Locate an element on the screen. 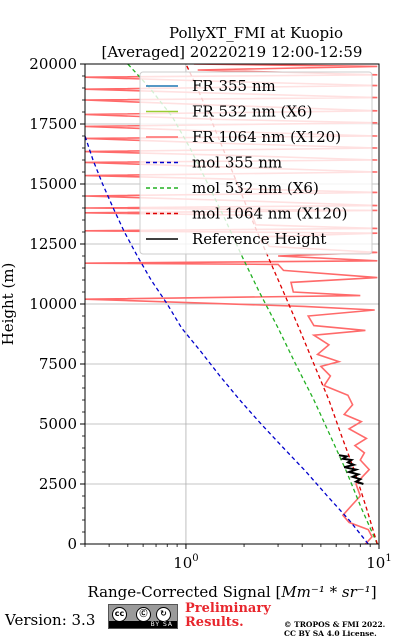 Image resolution: width=400 pixels, height=640 pixels. sa-icon: ↻ is located at coordinates (163, 614).